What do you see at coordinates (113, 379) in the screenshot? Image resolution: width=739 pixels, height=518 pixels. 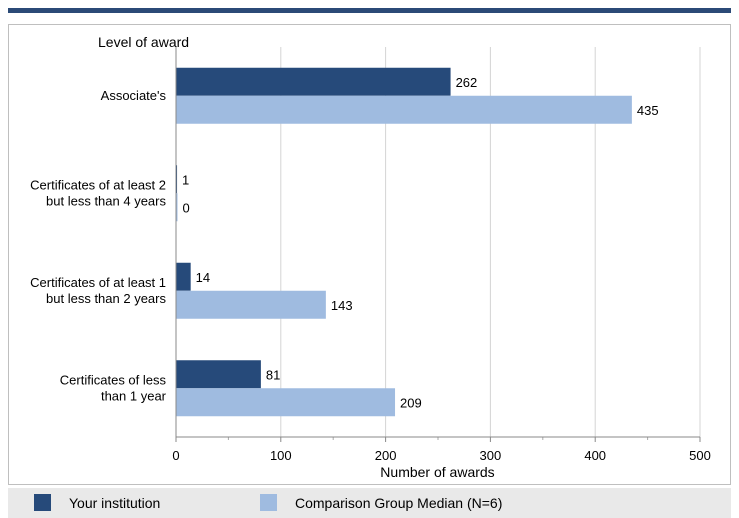 I see `category-label: Certificates of less` at bounding box center [113, 379].